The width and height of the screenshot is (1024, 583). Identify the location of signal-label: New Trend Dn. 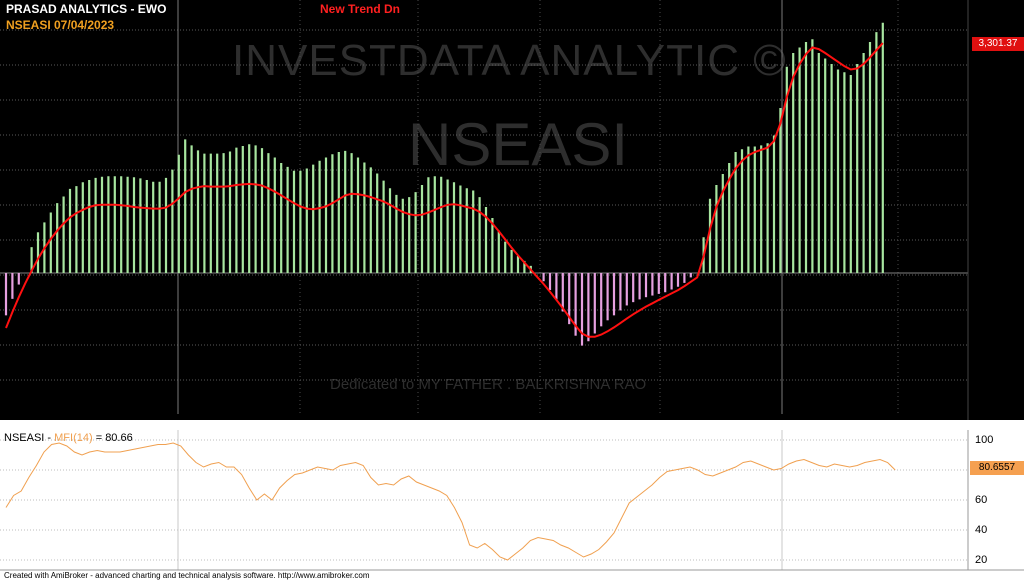
(360, 9).